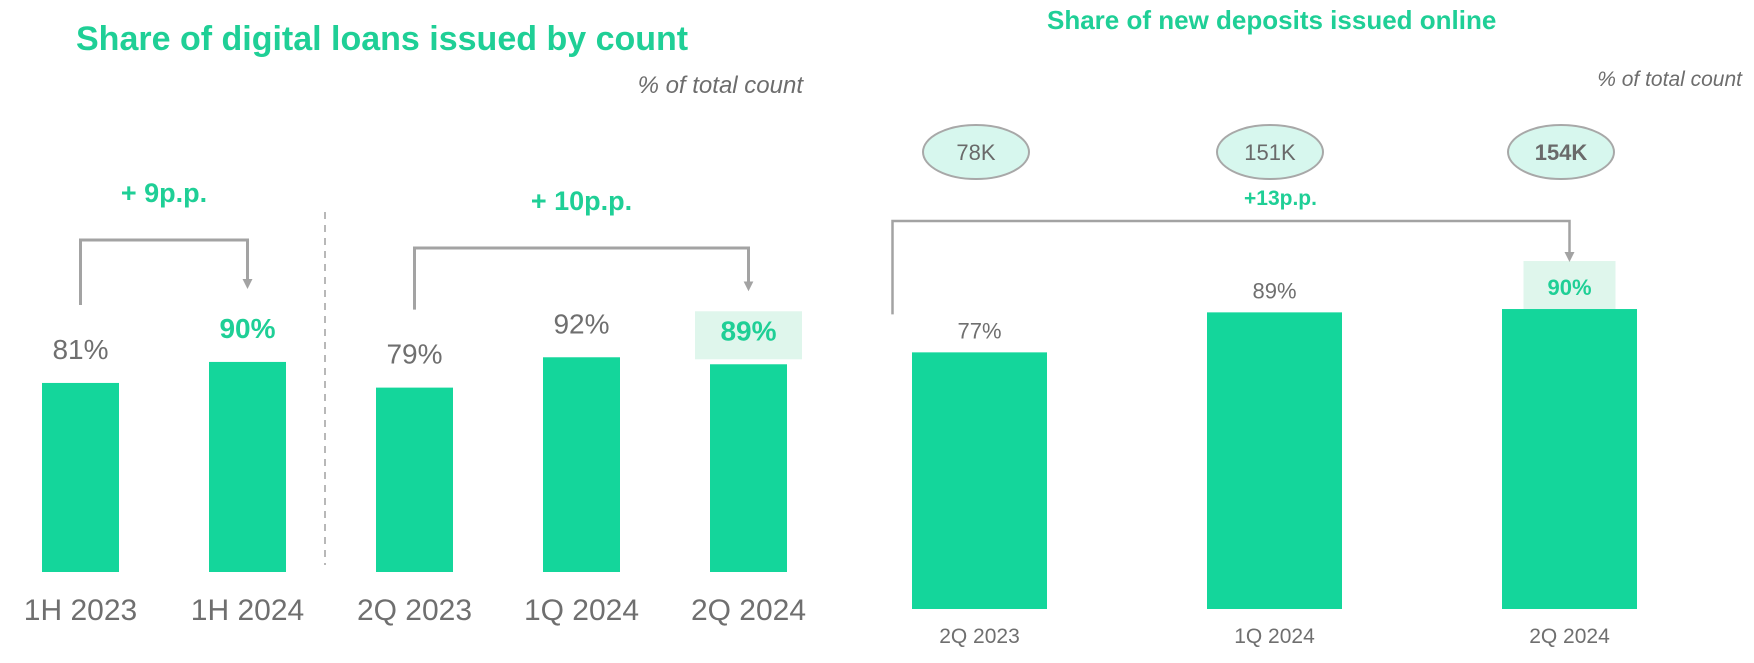 The width and height of the screenshot is (1754, 663). Describe the element at coordinates (979, 330) in the screenshot. I see `deposits-value-label-0: 77%` at that location.